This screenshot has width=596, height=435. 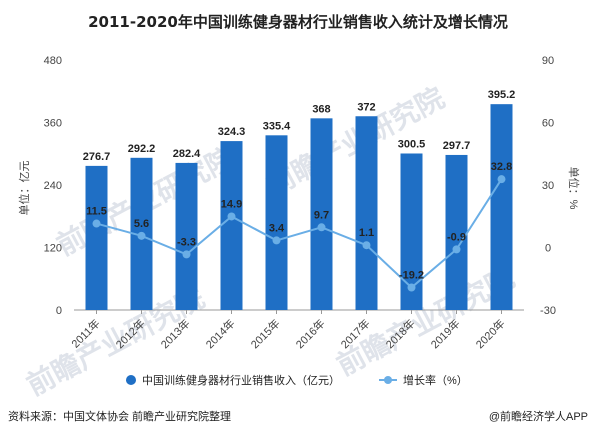 What do you see at coordinates (548, 61) in the screenshot?
I see `y-right-tick-4: 90` at bounding box center [548, 61].